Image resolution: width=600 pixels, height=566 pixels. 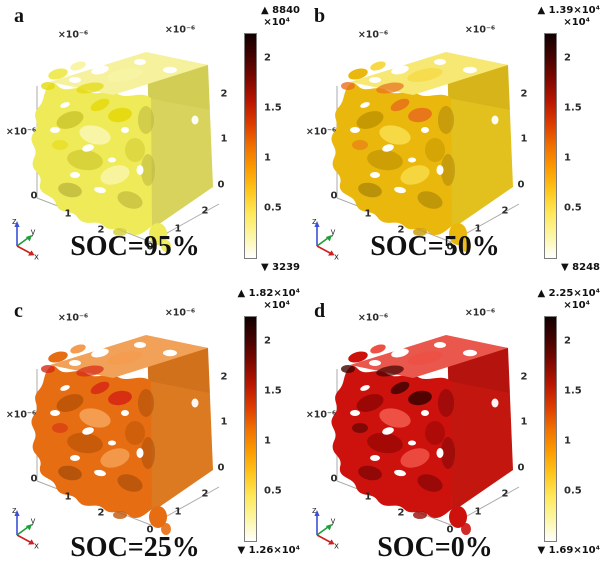 What do you see at coordinates (435, 547) in the screenshot?
I see `soc-label: SOC=0%` at bounding box center [435, 547].